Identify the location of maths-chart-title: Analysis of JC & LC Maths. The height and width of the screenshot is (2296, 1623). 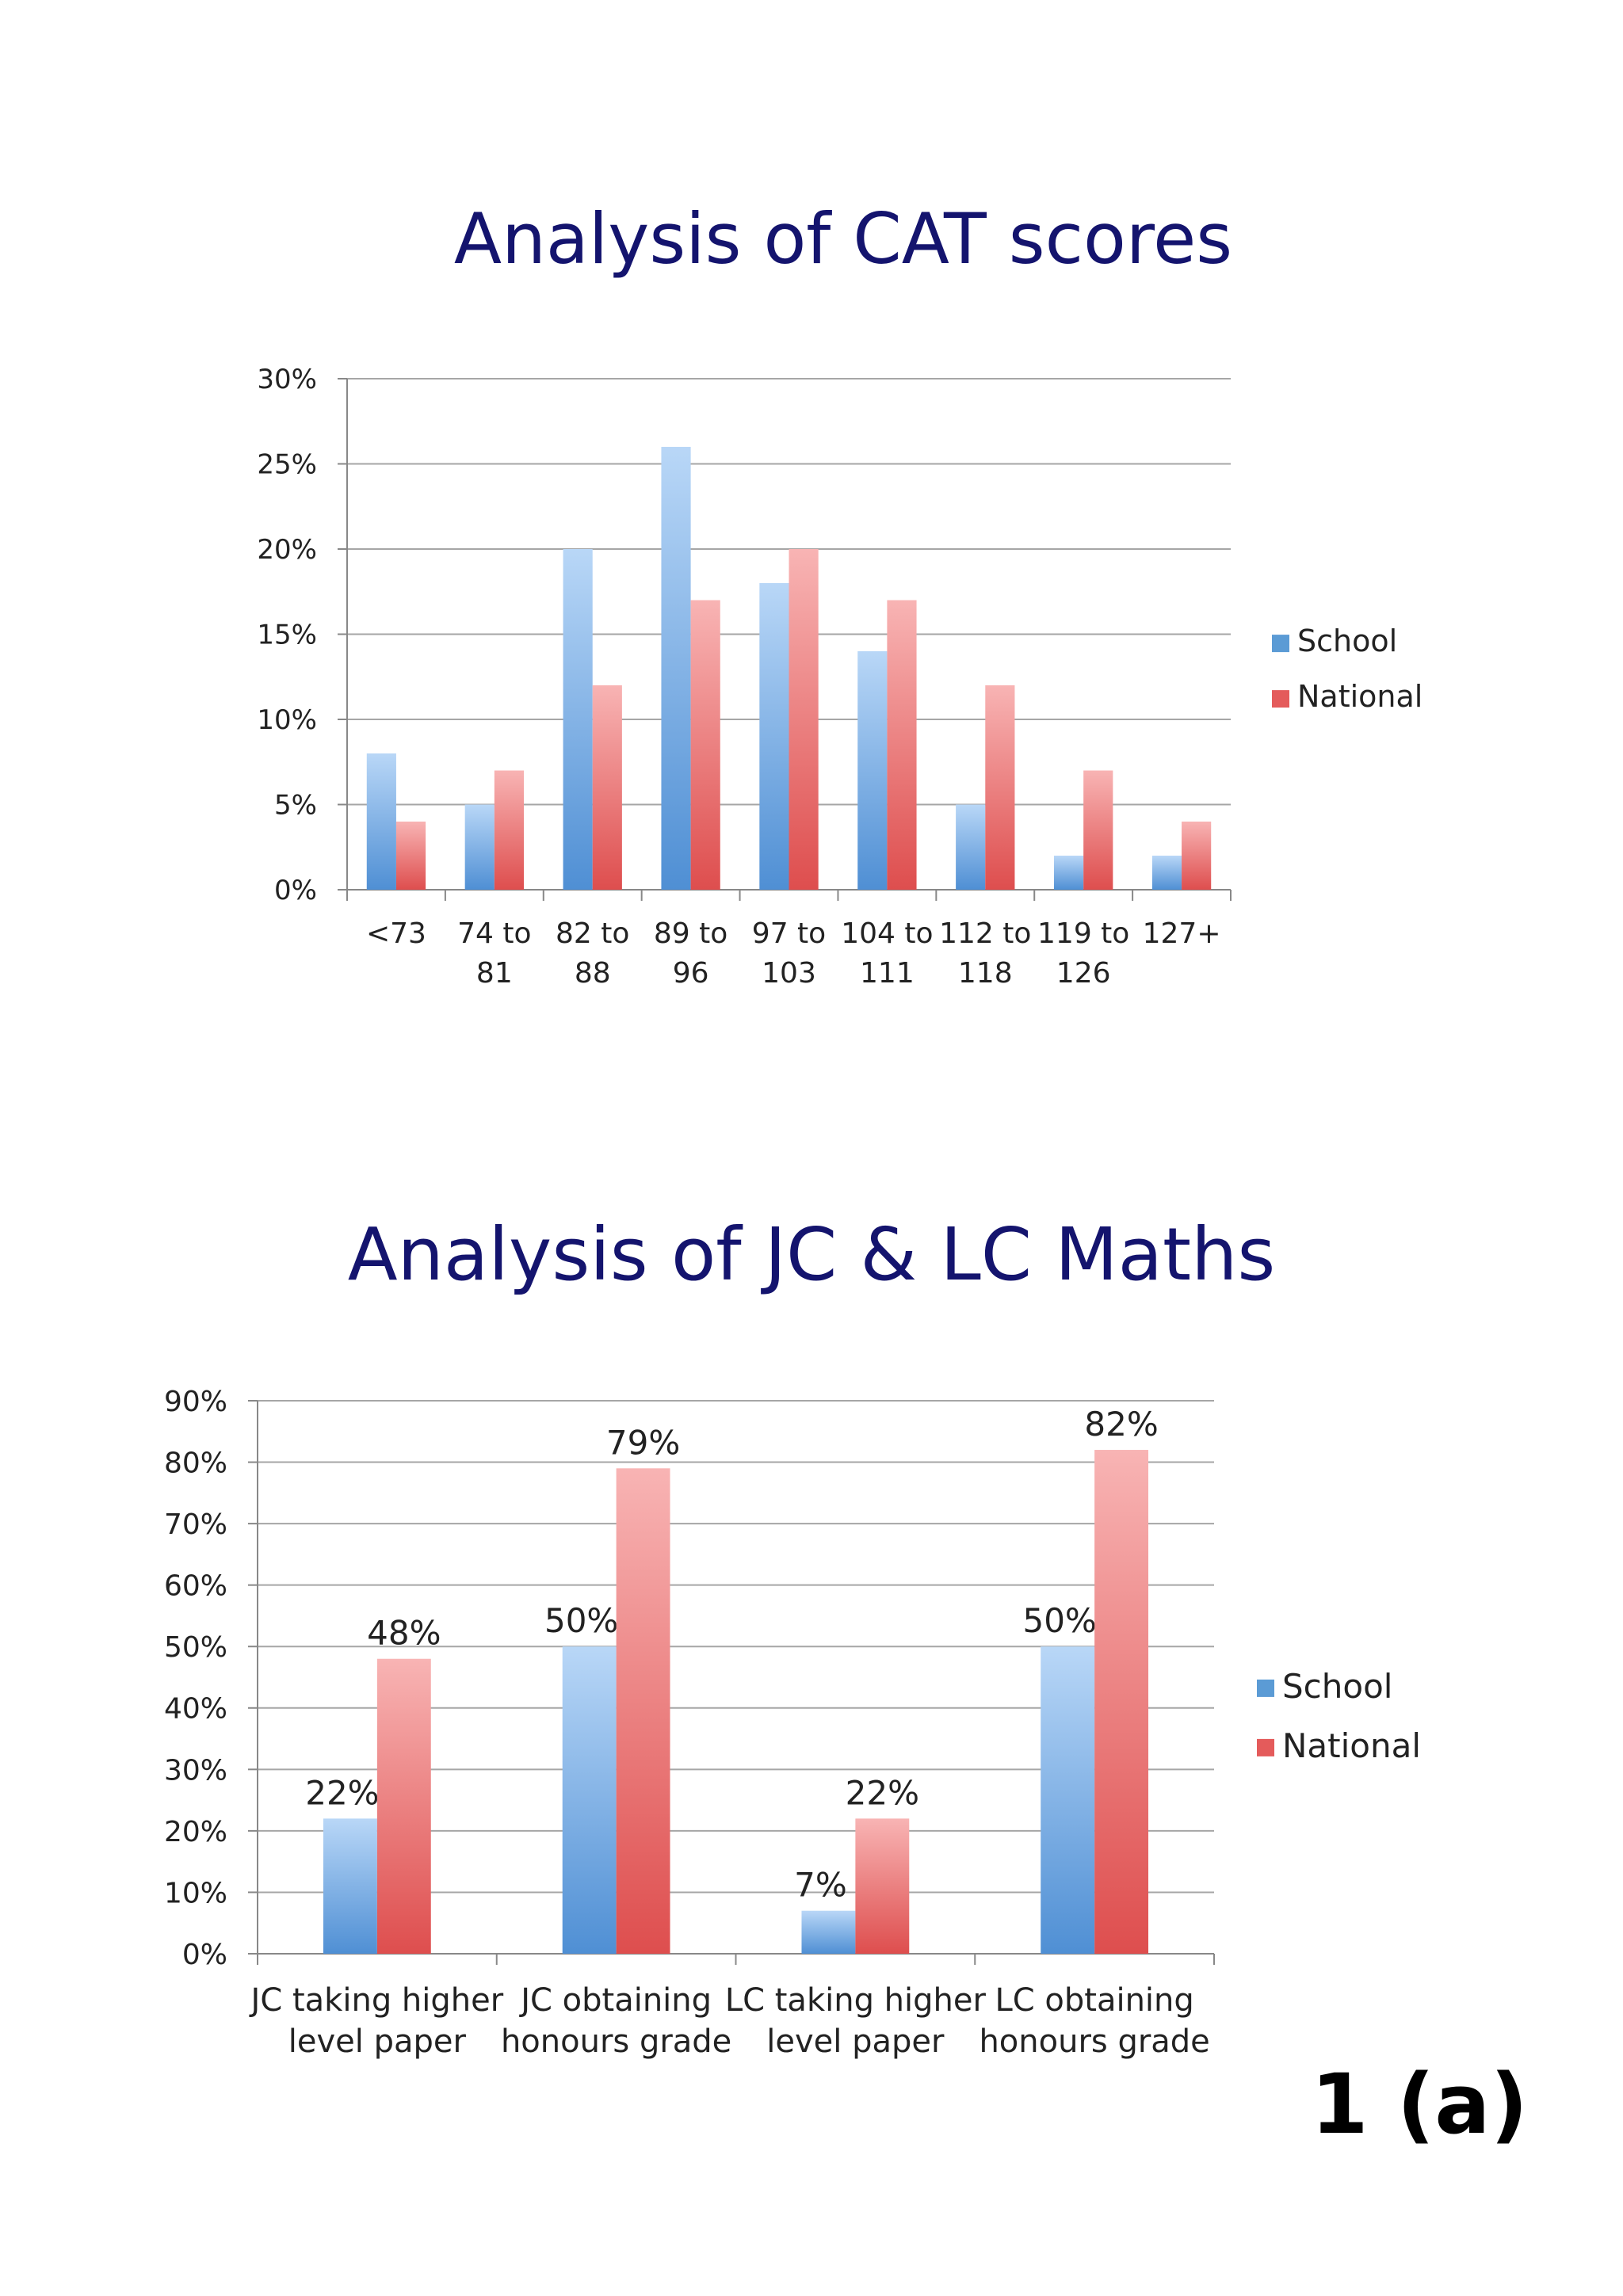
(811, 1254).